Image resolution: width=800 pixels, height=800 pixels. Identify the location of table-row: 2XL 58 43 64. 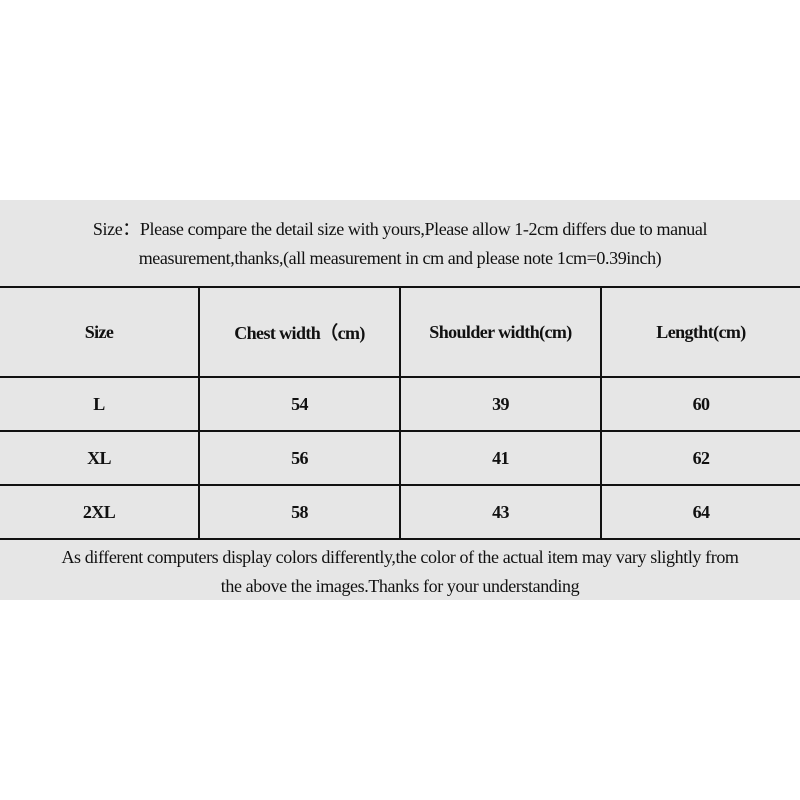
(400, 512).